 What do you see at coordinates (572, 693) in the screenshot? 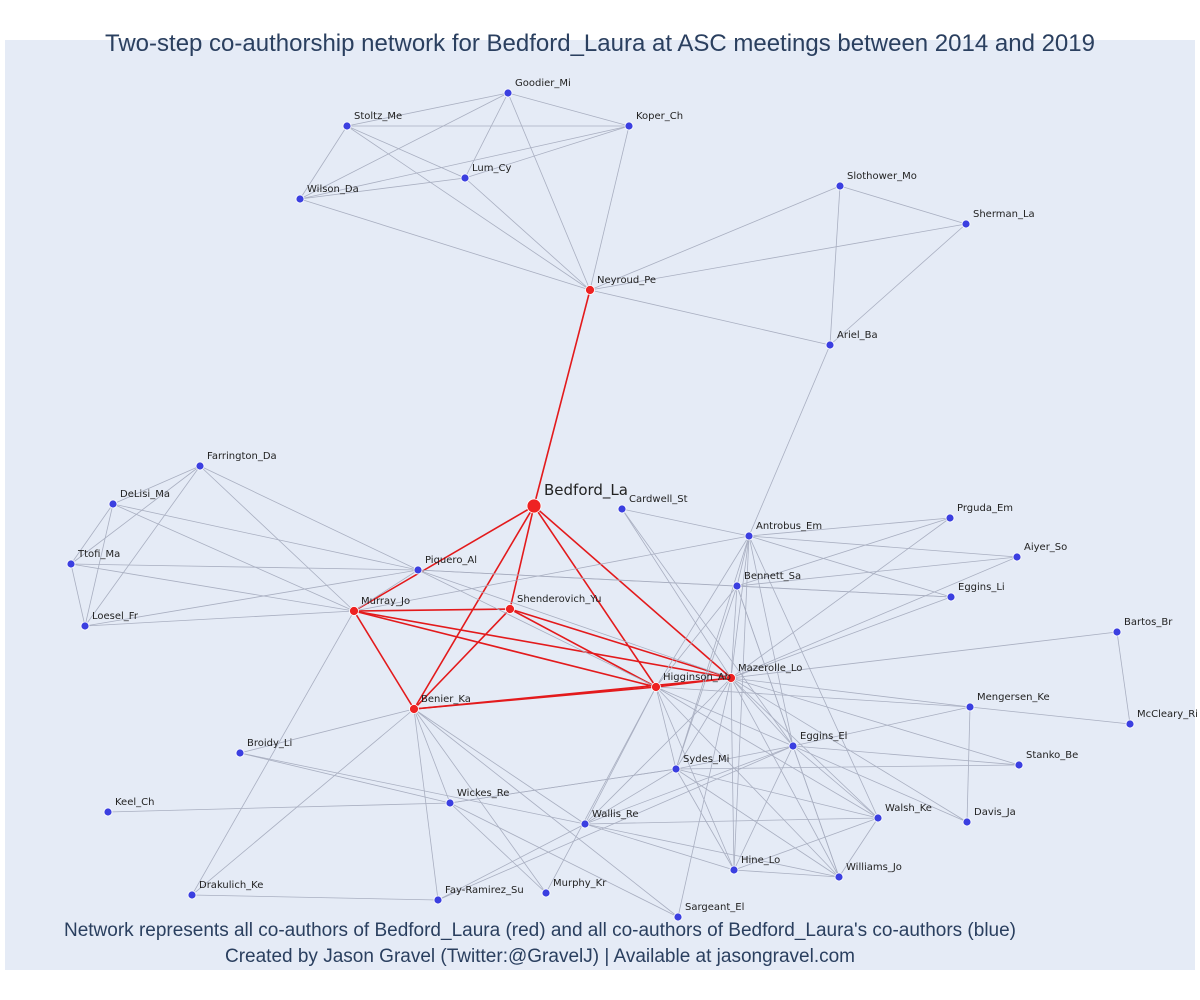
I see `edge-mazerolle-lo-benier-ka` at bounding box center [572, 693].